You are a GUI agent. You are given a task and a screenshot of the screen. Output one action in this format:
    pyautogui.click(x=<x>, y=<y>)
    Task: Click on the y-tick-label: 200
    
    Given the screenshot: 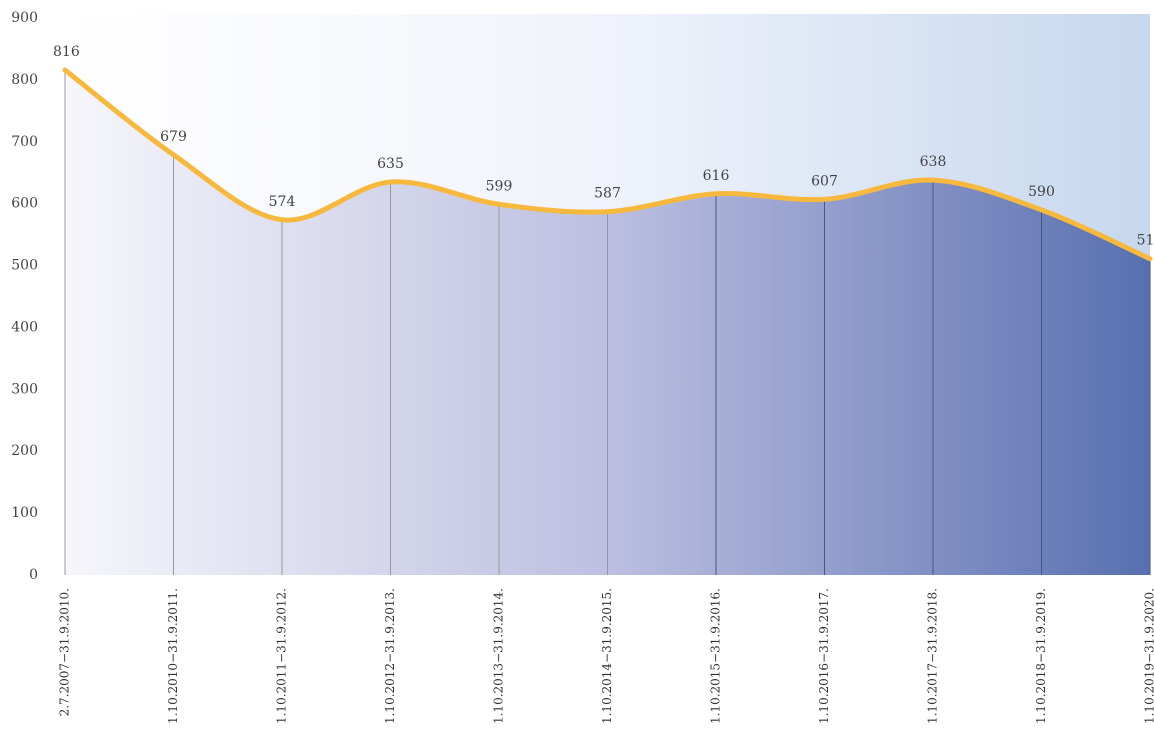 What is the action you would take?
    pyautogui.click(x=24, y=451)
    